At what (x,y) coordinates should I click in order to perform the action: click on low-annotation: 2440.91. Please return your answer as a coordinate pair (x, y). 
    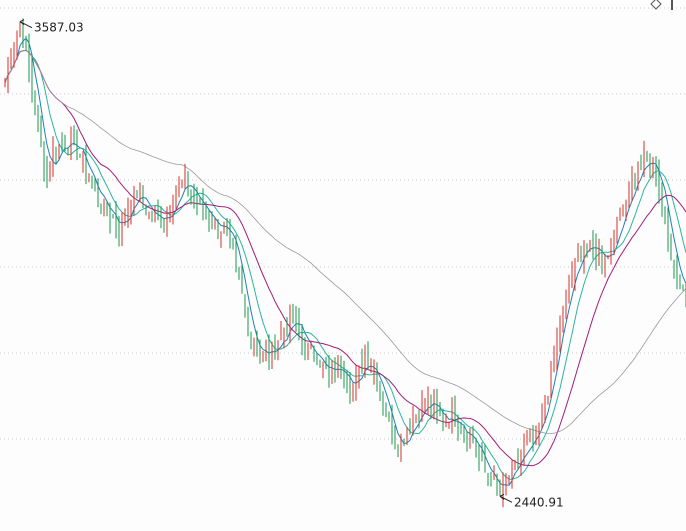
    Looking at the image, I should click on (531, 501).